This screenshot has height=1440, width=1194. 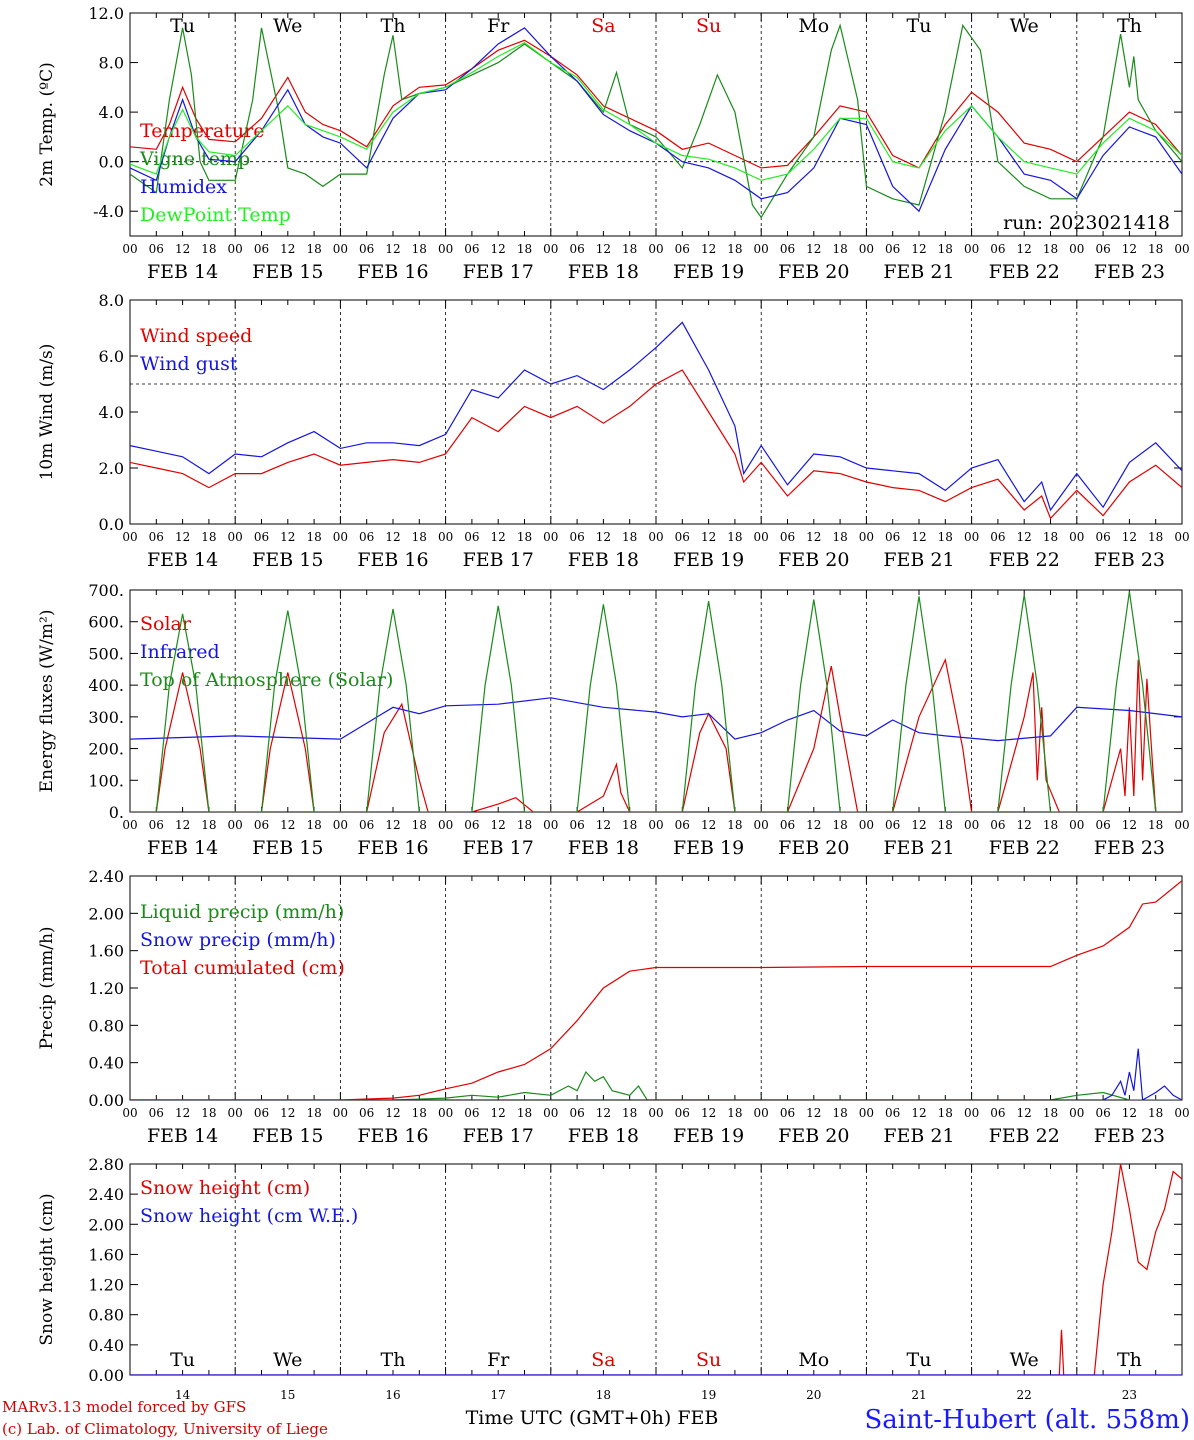 I want to click on series-line-solar, so click(x=656, y=734).